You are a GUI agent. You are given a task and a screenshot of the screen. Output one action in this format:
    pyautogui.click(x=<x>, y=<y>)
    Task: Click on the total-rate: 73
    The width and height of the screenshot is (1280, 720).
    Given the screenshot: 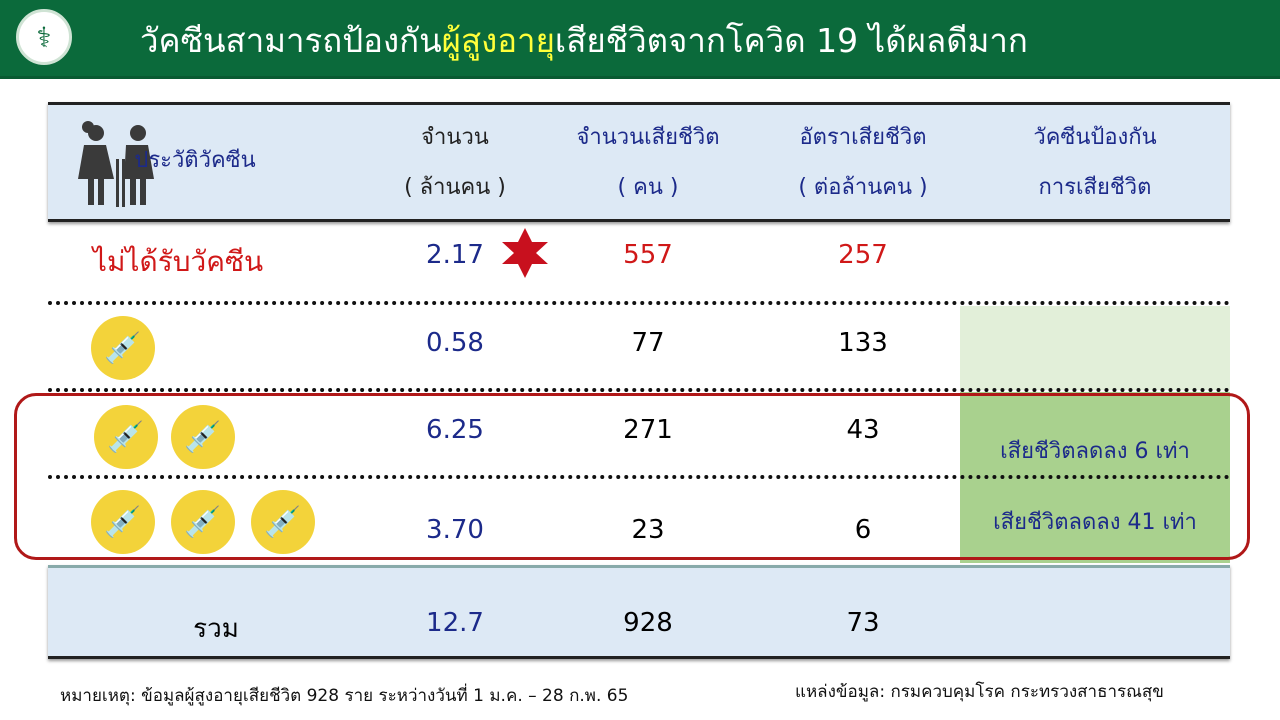 What is the action you would take?
    pyautogui.click(x=863, y=623)
    